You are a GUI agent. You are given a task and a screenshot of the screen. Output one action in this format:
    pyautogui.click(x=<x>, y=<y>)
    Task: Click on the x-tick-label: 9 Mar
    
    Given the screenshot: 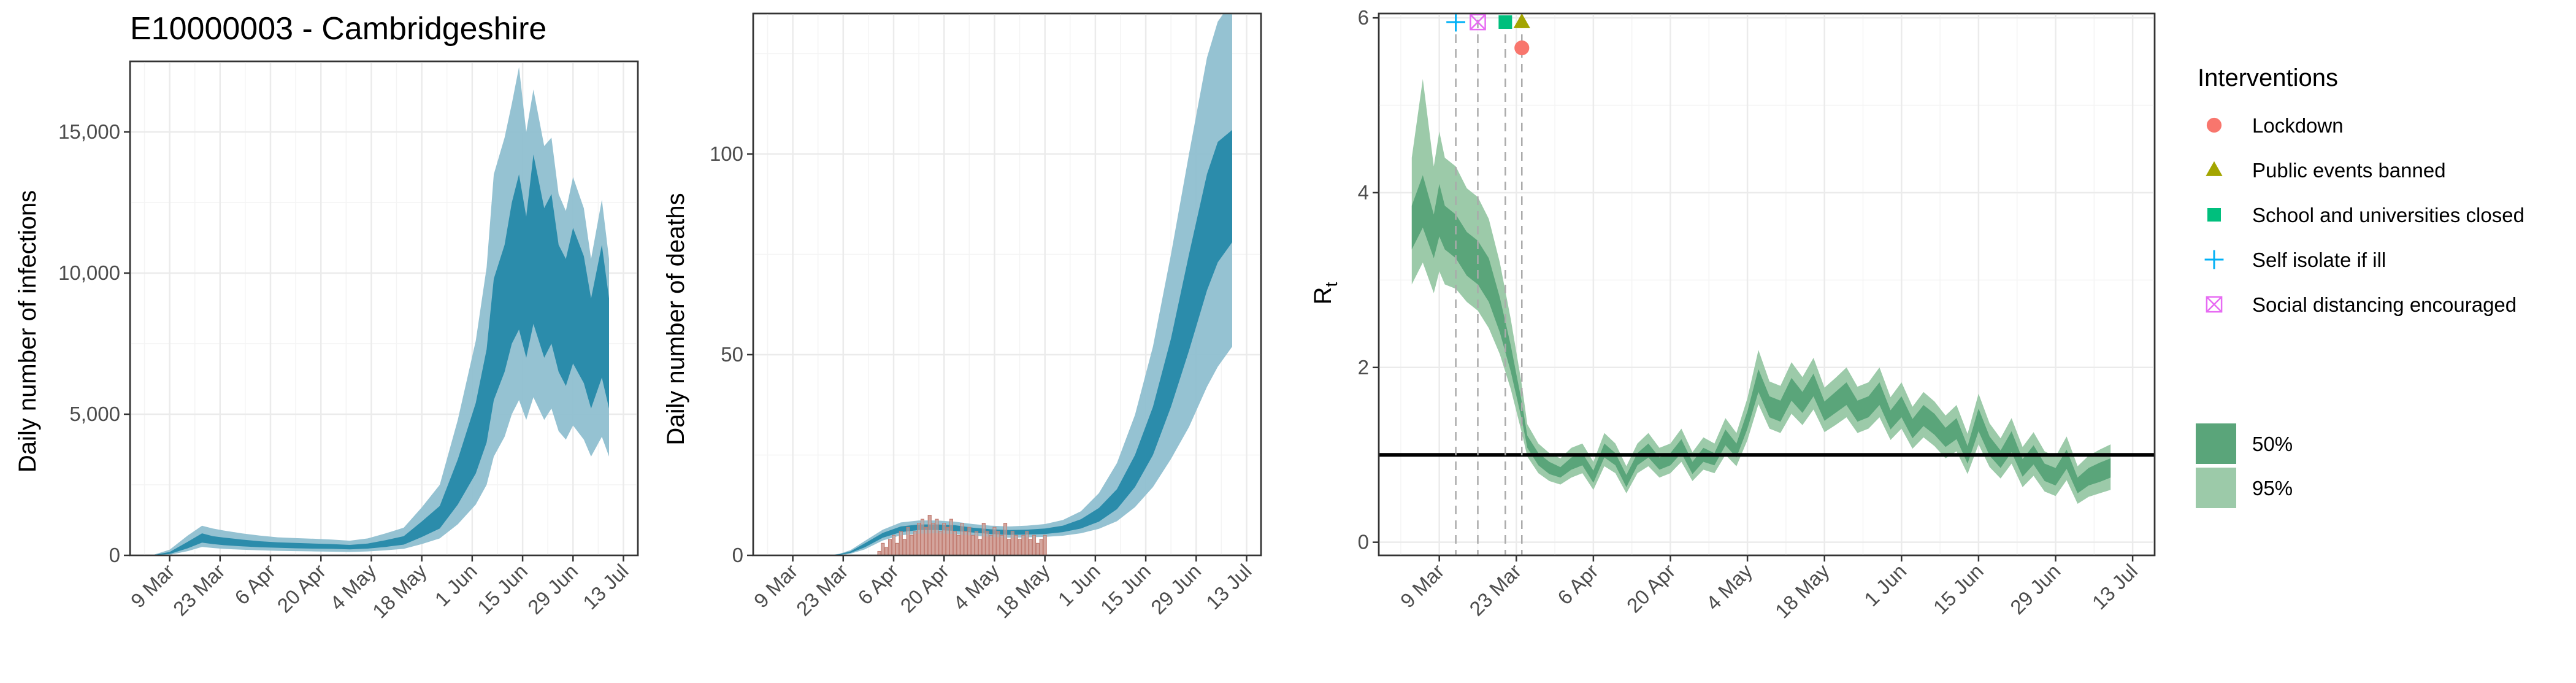 What is the action you would take?
    pyautogui.click(x=1422, y=586)
    